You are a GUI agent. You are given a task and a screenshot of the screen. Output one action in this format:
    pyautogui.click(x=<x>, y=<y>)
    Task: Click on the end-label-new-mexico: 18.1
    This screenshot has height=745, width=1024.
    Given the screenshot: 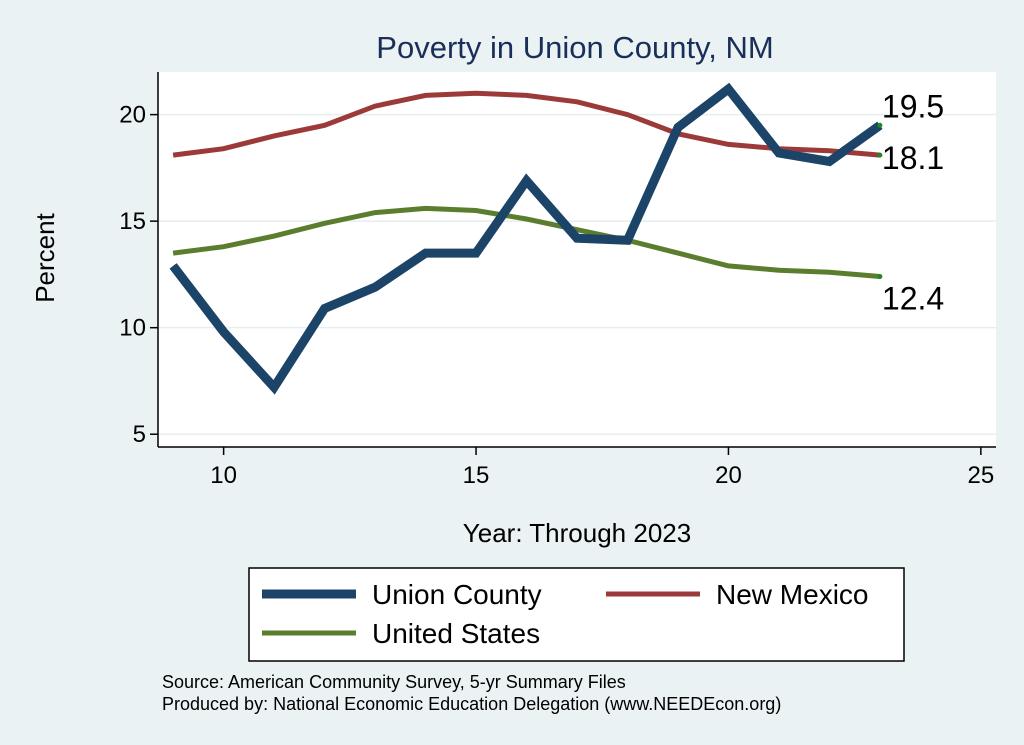 What is the action you would take?
    pyautogui.click(x=913, y=158)
    